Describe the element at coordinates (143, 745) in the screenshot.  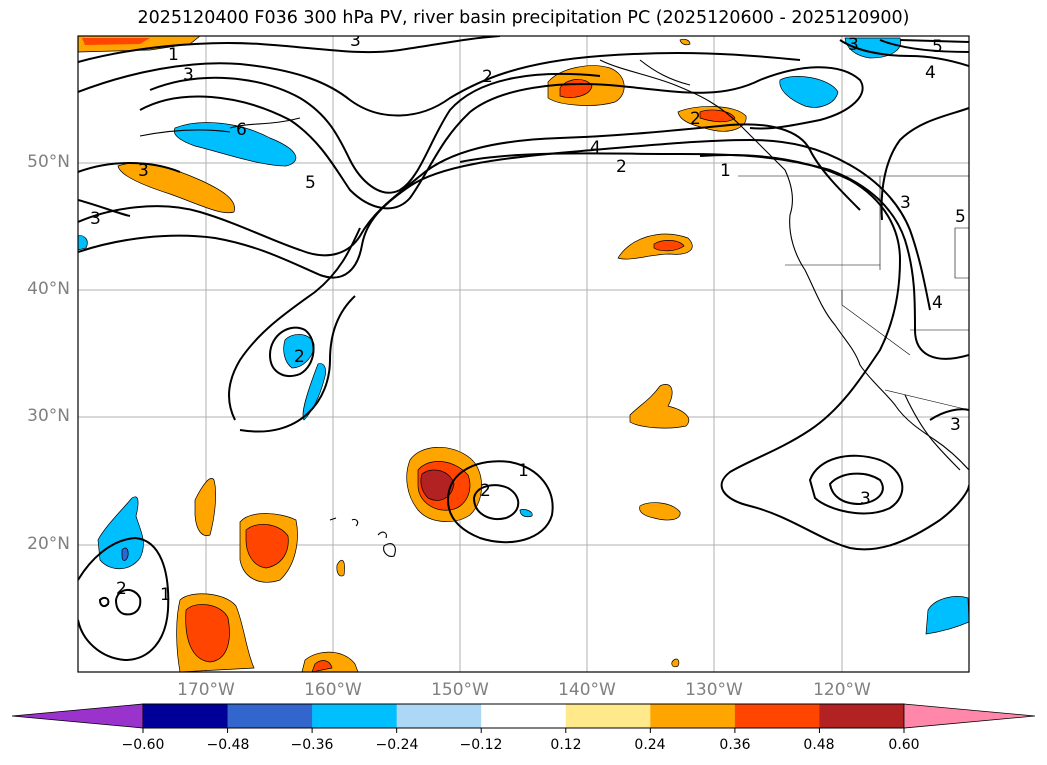
I see `colorbar-tick-label: −0.60` at that location.